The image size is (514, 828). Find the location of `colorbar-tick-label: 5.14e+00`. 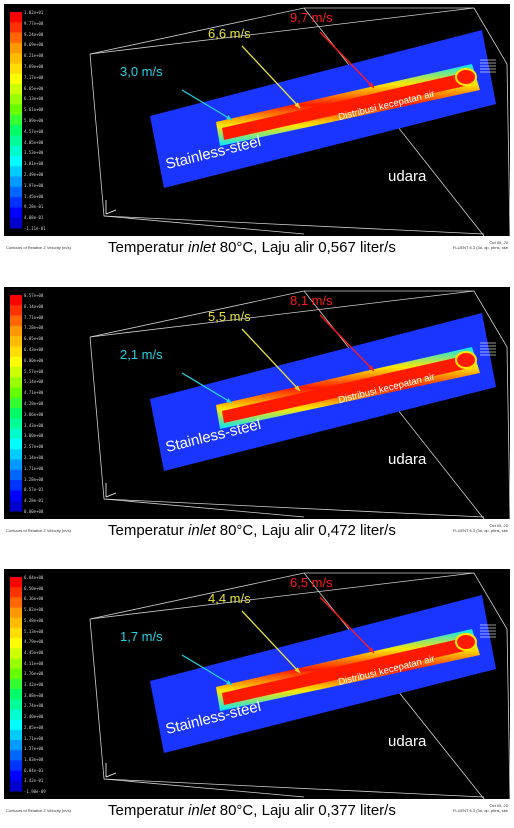

colorbar-tick-label: 5.14e+00 is located at coordinates (34, 382).